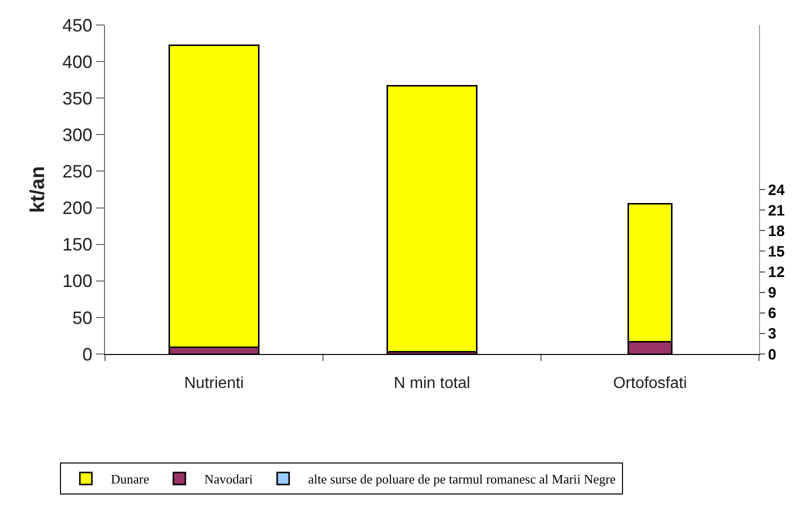 The image size is (806, 531). I want to click on y2-tick-label: 12, so click(776, 272).